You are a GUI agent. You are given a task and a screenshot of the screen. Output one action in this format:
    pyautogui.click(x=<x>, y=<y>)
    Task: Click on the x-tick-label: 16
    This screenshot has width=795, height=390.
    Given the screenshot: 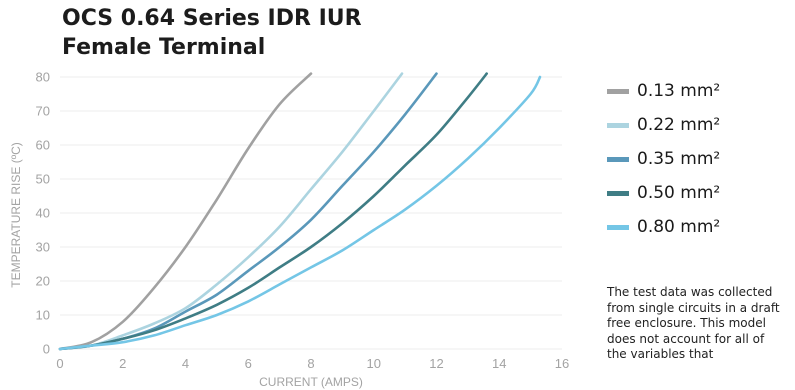 What is the action you would take?
    pyautogui.click(x=562, y=363)
    